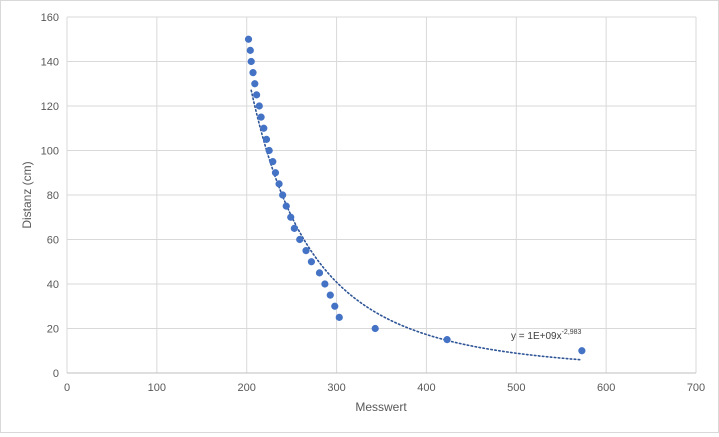 This screenshot has height=437, width=719. I want to click on x-tick-label: 600, so click(606, 388).